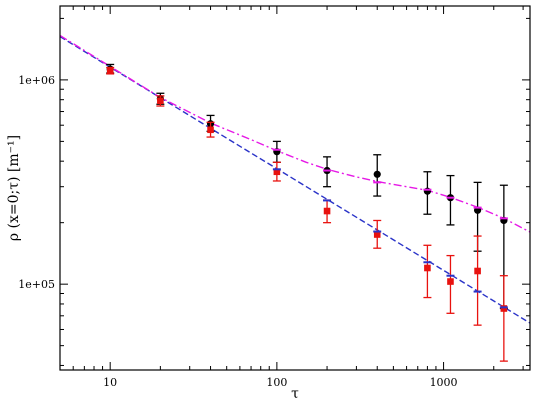 This screenshot has height=404, width=533. What do you see at coordinates (295, 394) in the screenshot?
I see `x-axis-label: τ` at bounding box center [295, 394].